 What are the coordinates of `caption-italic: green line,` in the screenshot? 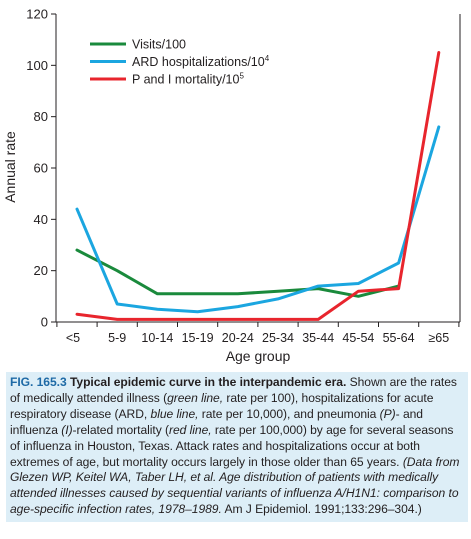 It's located at (195, 397).